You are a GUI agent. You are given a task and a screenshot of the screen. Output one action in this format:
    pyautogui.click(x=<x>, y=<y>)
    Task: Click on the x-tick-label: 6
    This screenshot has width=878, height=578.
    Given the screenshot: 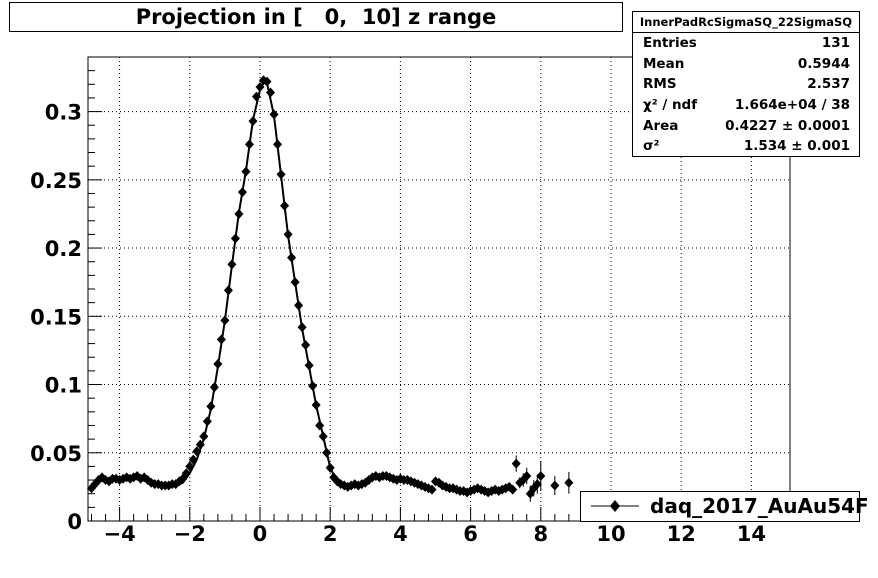 What is the action you would take?
    pyautogui.click(x=470, y=534)
    